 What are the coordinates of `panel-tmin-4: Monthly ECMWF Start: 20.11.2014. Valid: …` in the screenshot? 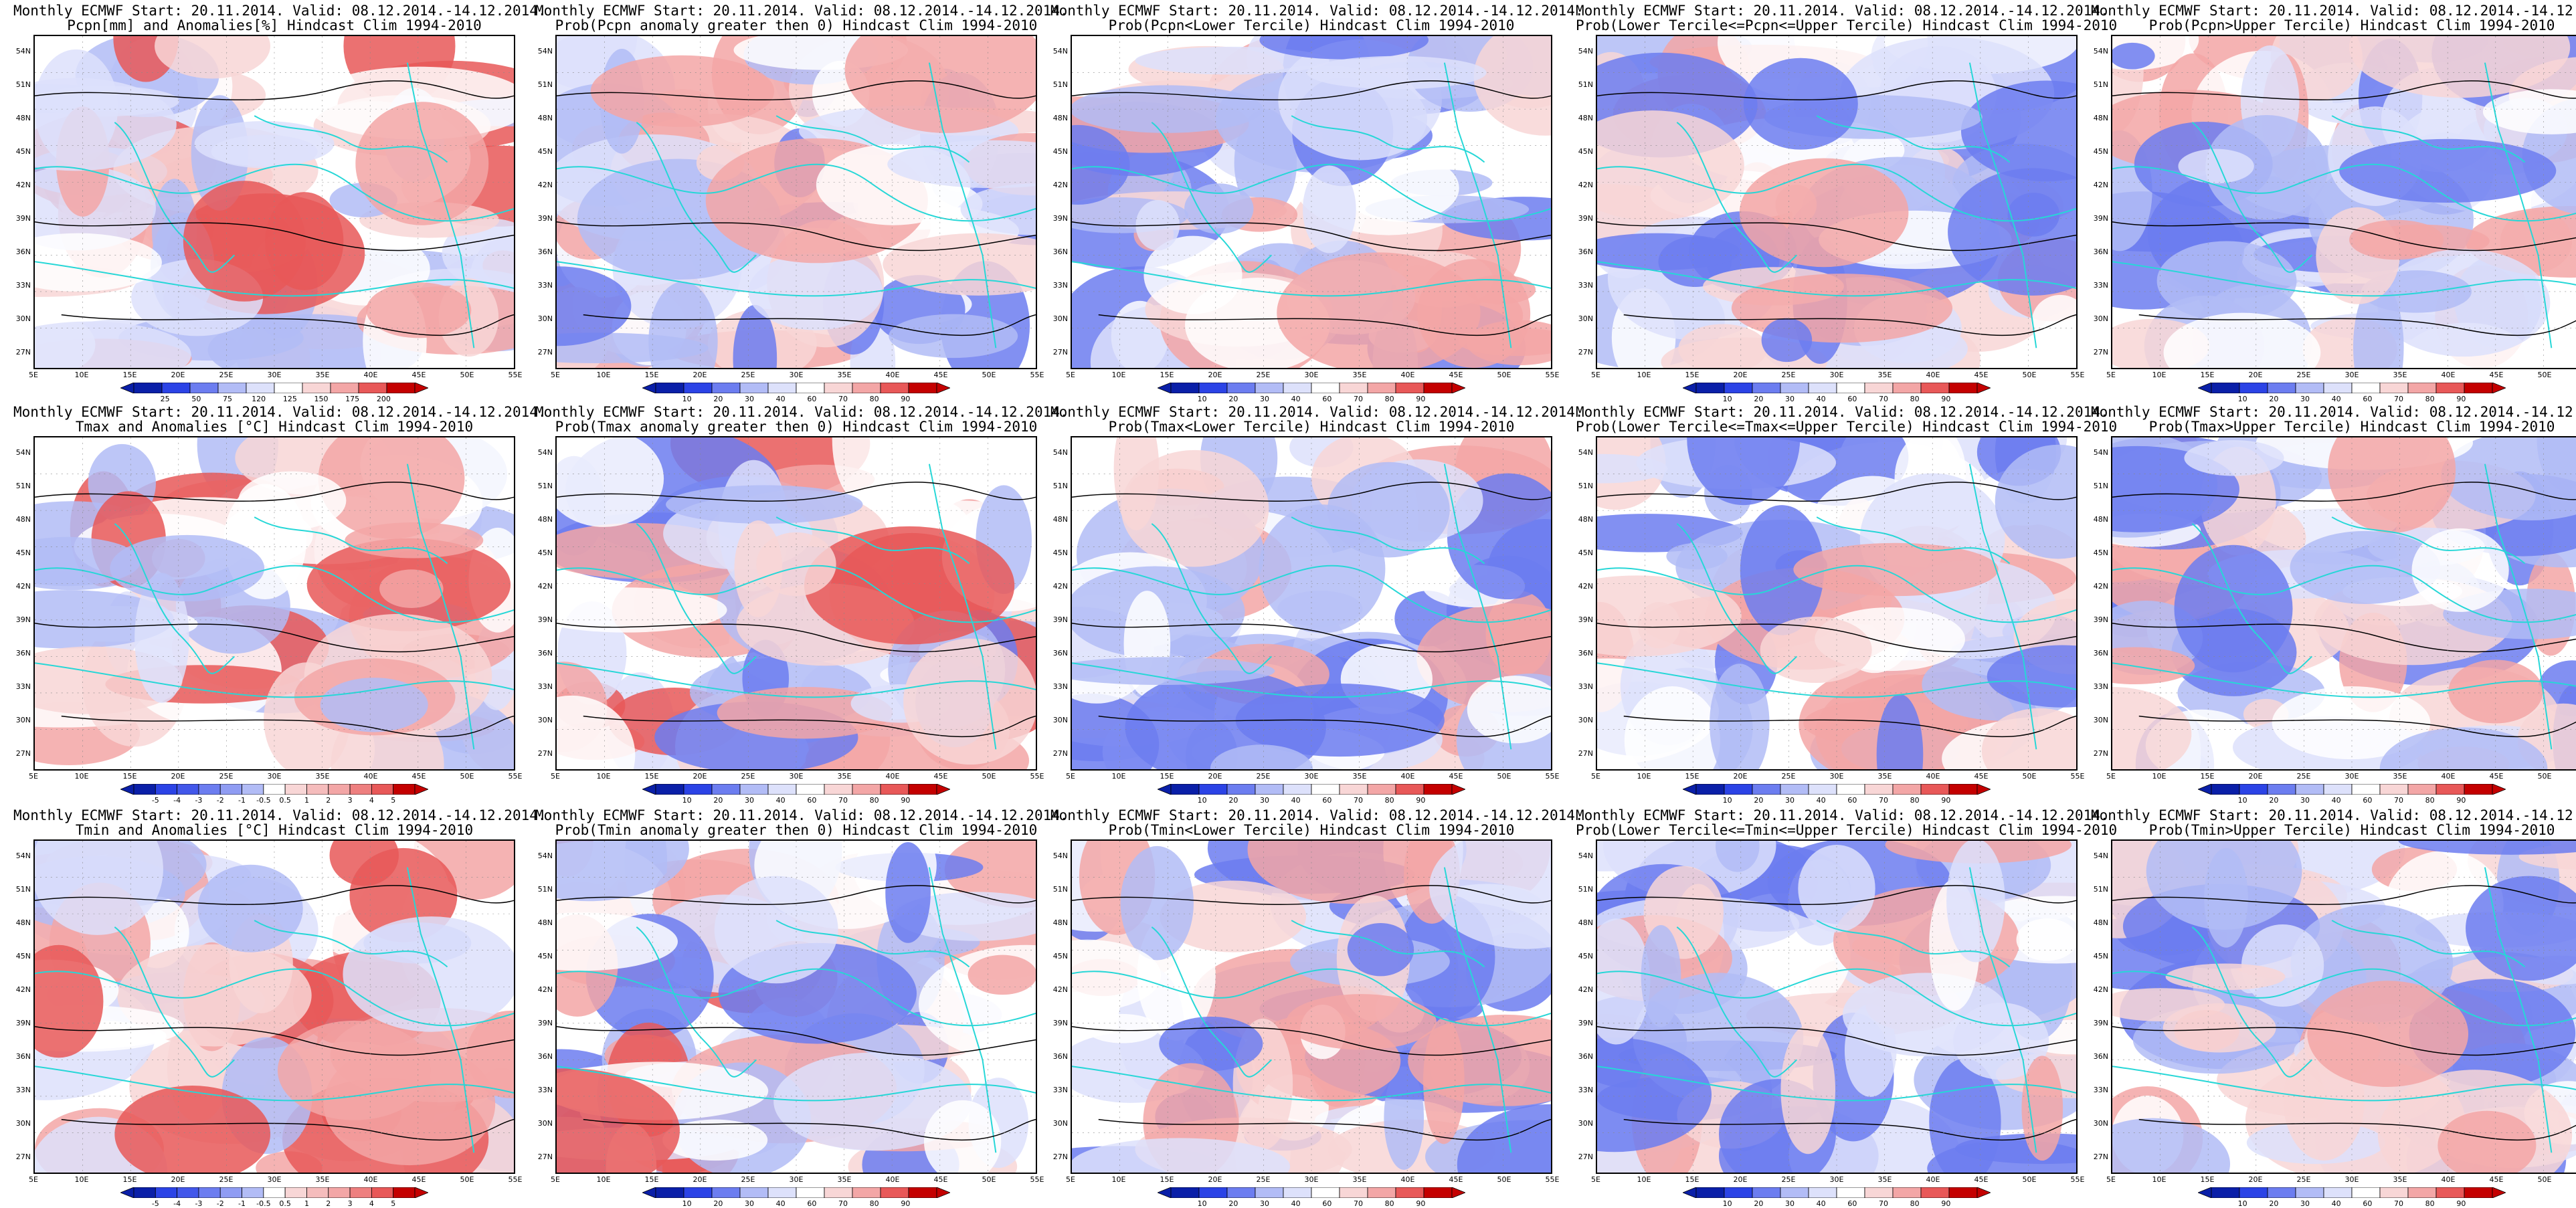 It's located at (1846, 1006).